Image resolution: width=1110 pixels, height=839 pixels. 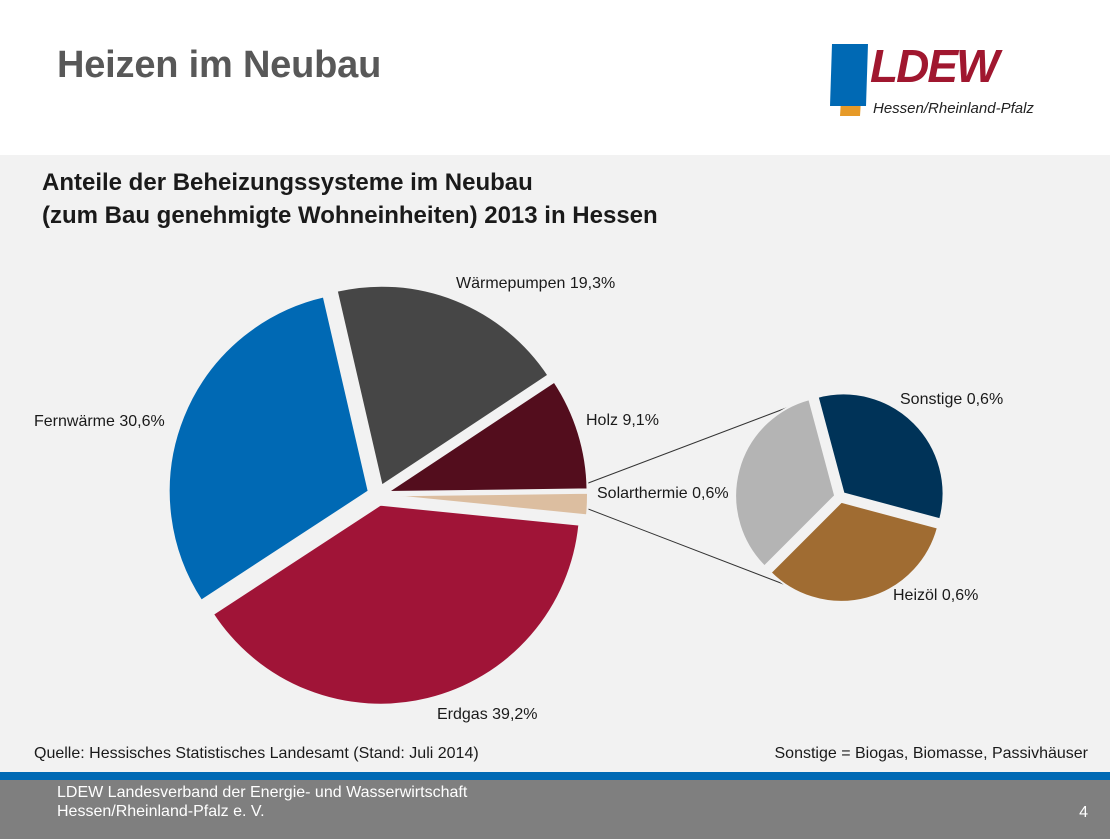 I want to click on label-waermepumpen: Wärmepumpen 19,3%, so click(x=536, y=283).